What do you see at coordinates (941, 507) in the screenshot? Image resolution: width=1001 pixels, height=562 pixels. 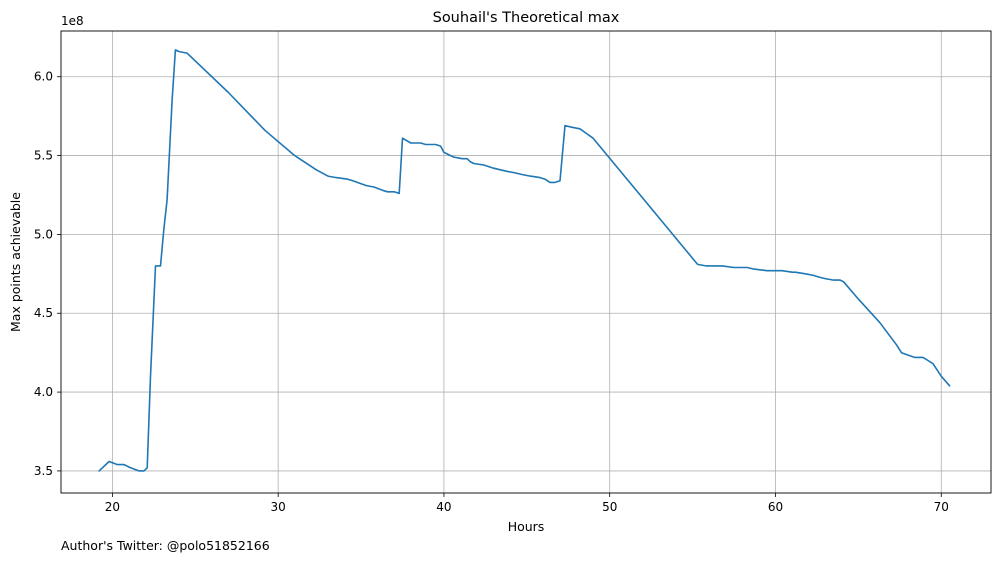 I see `x-tick-label: 70` at bounding box center [941, 507].